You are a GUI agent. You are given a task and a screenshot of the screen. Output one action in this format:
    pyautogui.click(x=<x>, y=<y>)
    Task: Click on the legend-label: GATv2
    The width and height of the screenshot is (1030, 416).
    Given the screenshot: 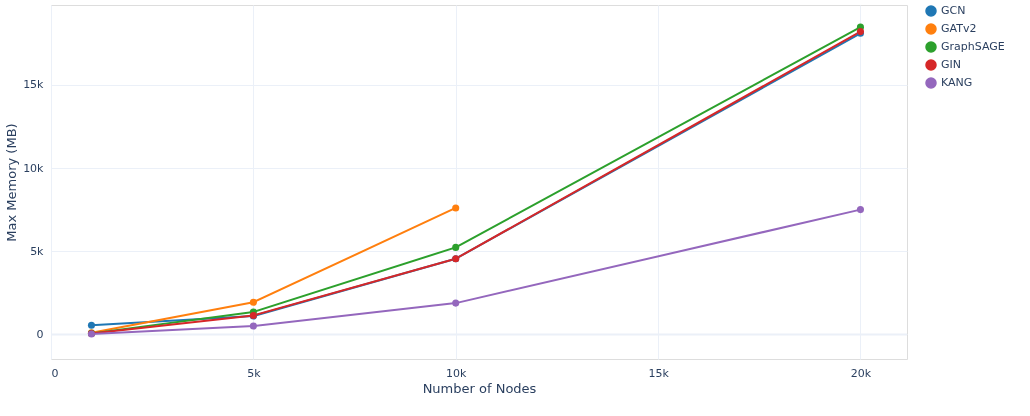 What is the action you would take?
    pyautogui.click(x=959, y=28)
    